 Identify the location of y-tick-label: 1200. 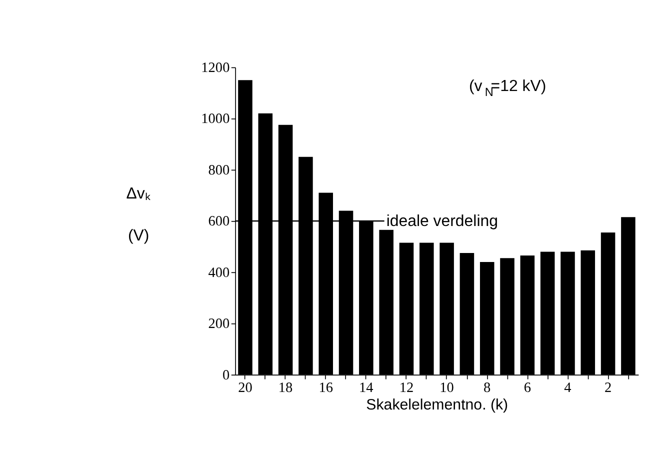
(215, 68).